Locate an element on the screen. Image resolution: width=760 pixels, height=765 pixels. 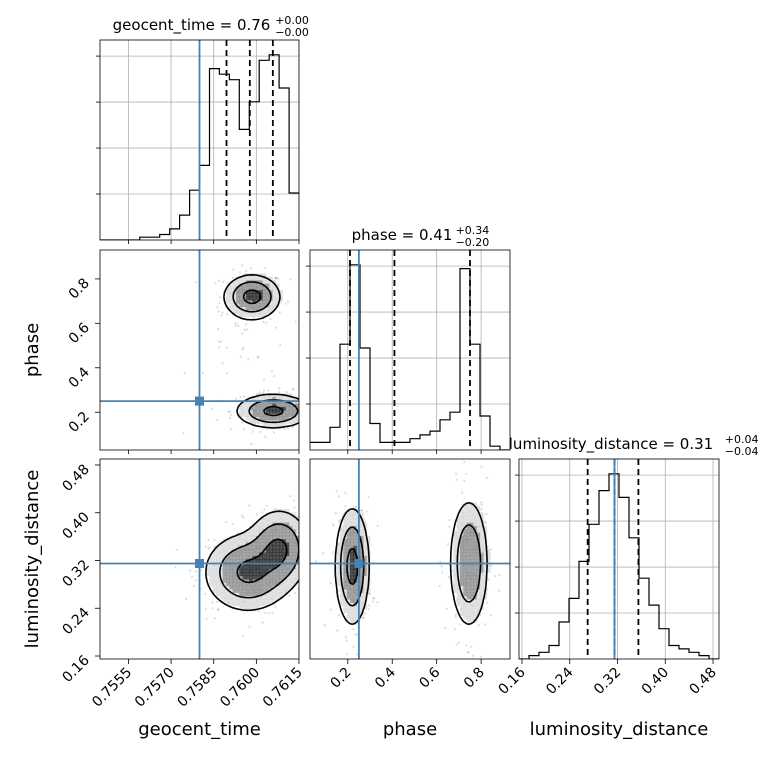
title-minus-luminosity_distance: −0.04 is located at coordinates (742, 451).